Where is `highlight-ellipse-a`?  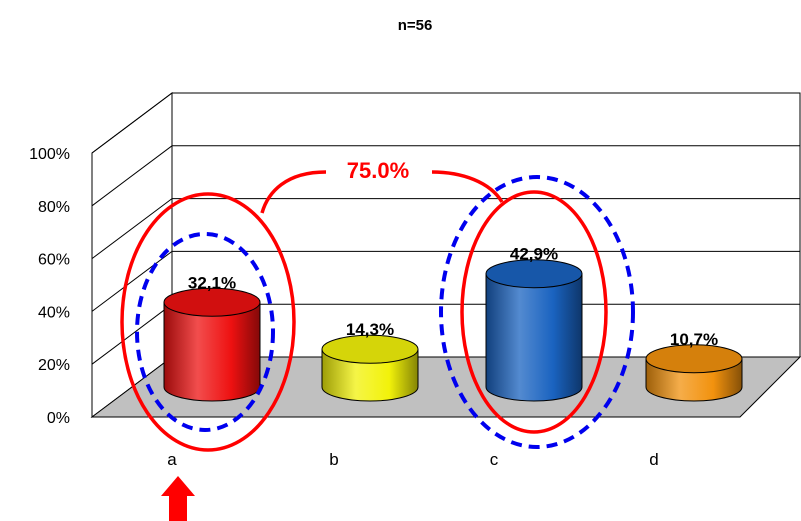 highlight-ellipse-a is located at coordinates (208, 322).